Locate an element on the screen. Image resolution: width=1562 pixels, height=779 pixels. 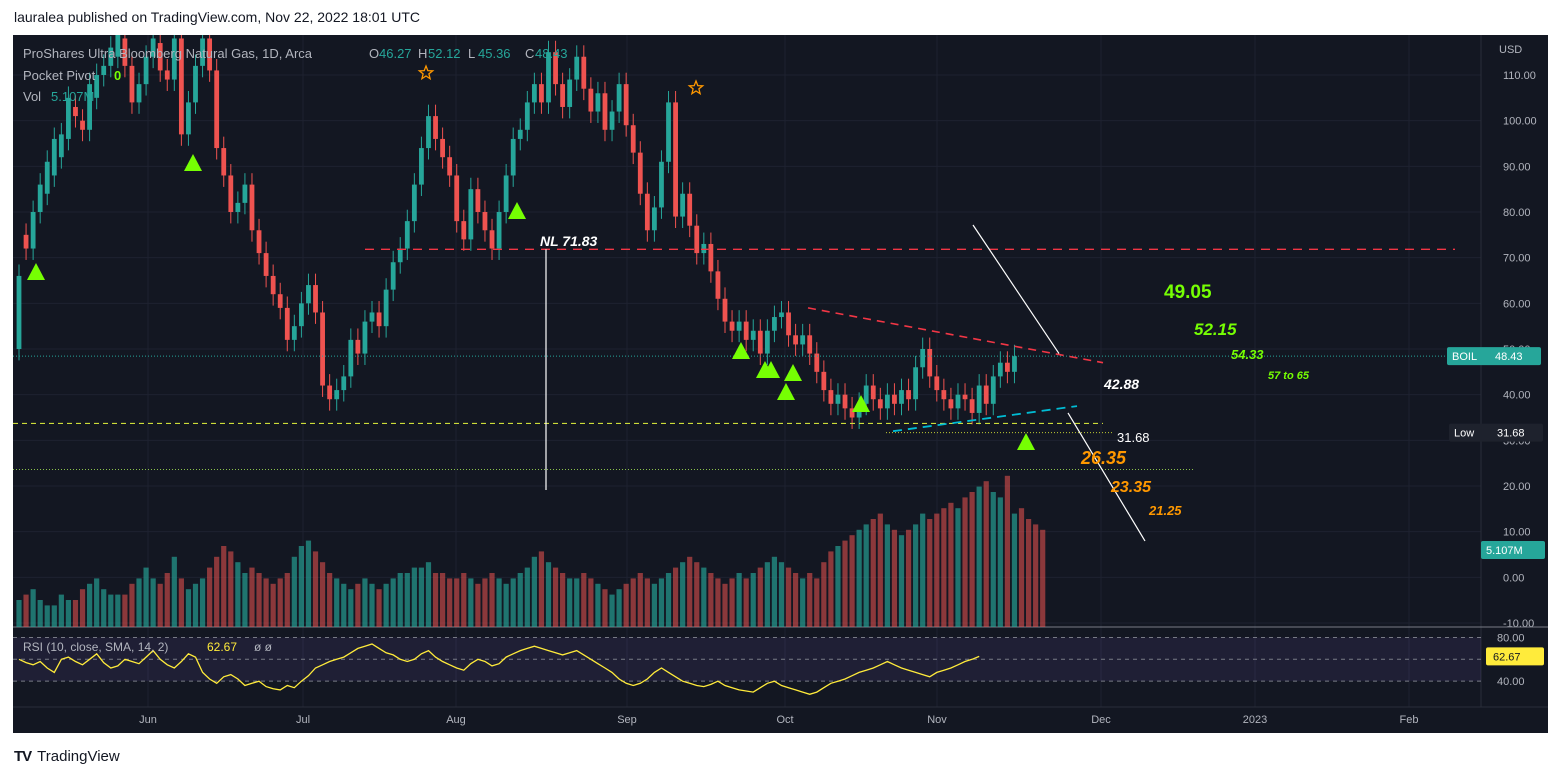
pocket-pivot-arrow-icon is located at coordinates (741, 350).